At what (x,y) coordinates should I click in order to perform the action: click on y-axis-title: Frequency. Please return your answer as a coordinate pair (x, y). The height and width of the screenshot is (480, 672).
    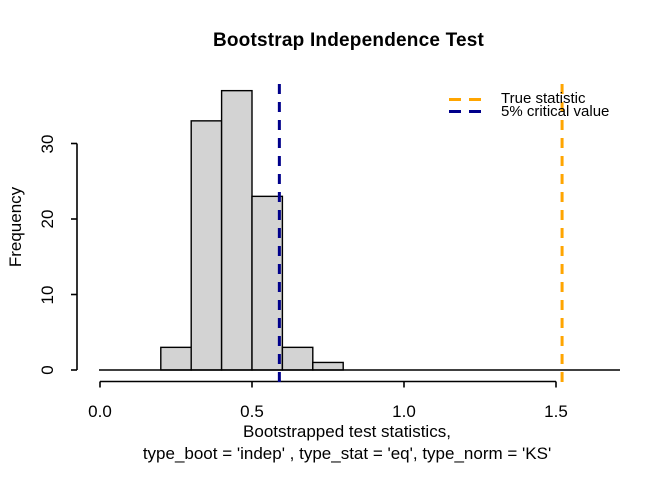
    Looking at the image, I should click on (15, 227).